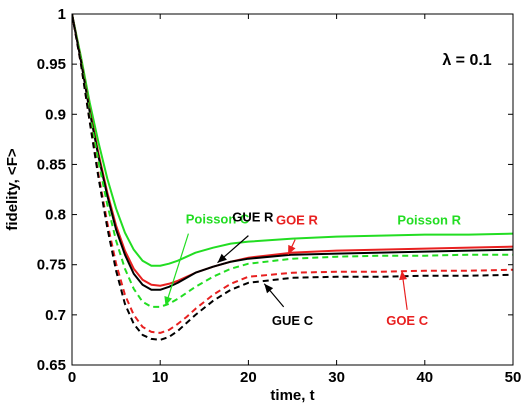 Image resolution: width=526 pixels, height=405 pixels. Describe the element at coordinates (51, 365) in the screenshot. I see `y-tick-label: 0.65` at that location.